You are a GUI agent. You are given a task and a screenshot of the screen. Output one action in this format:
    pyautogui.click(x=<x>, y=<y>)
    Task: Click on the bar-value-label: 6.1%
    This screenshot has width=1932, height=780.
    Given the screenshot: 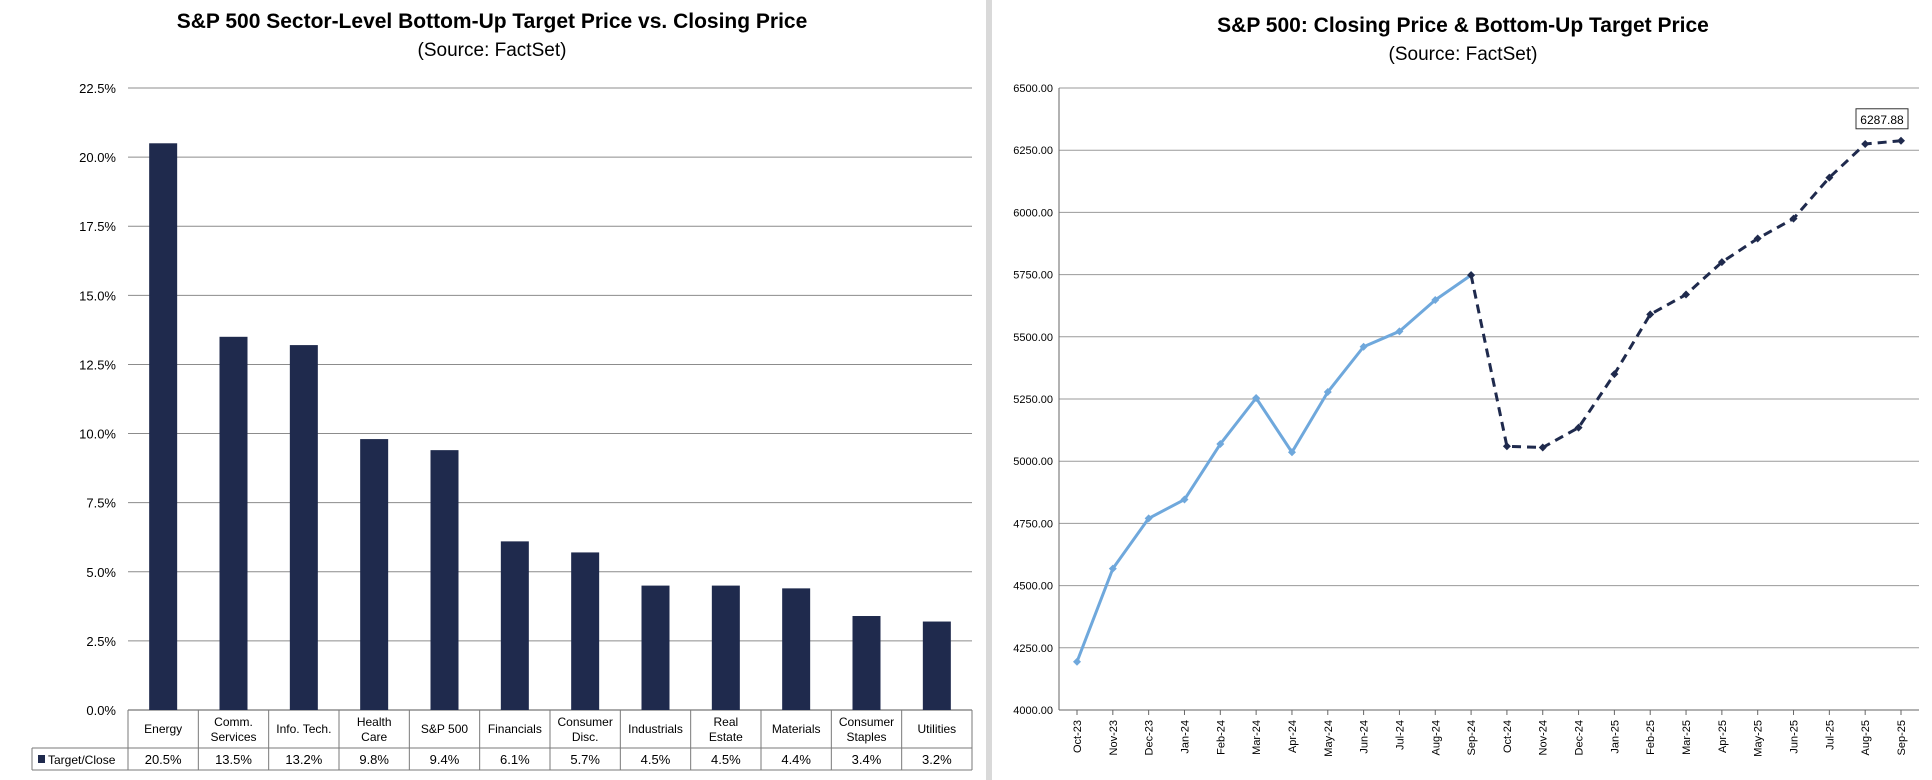 What is the action you would take?
    pyautogui.click(x=515, y=759)
    